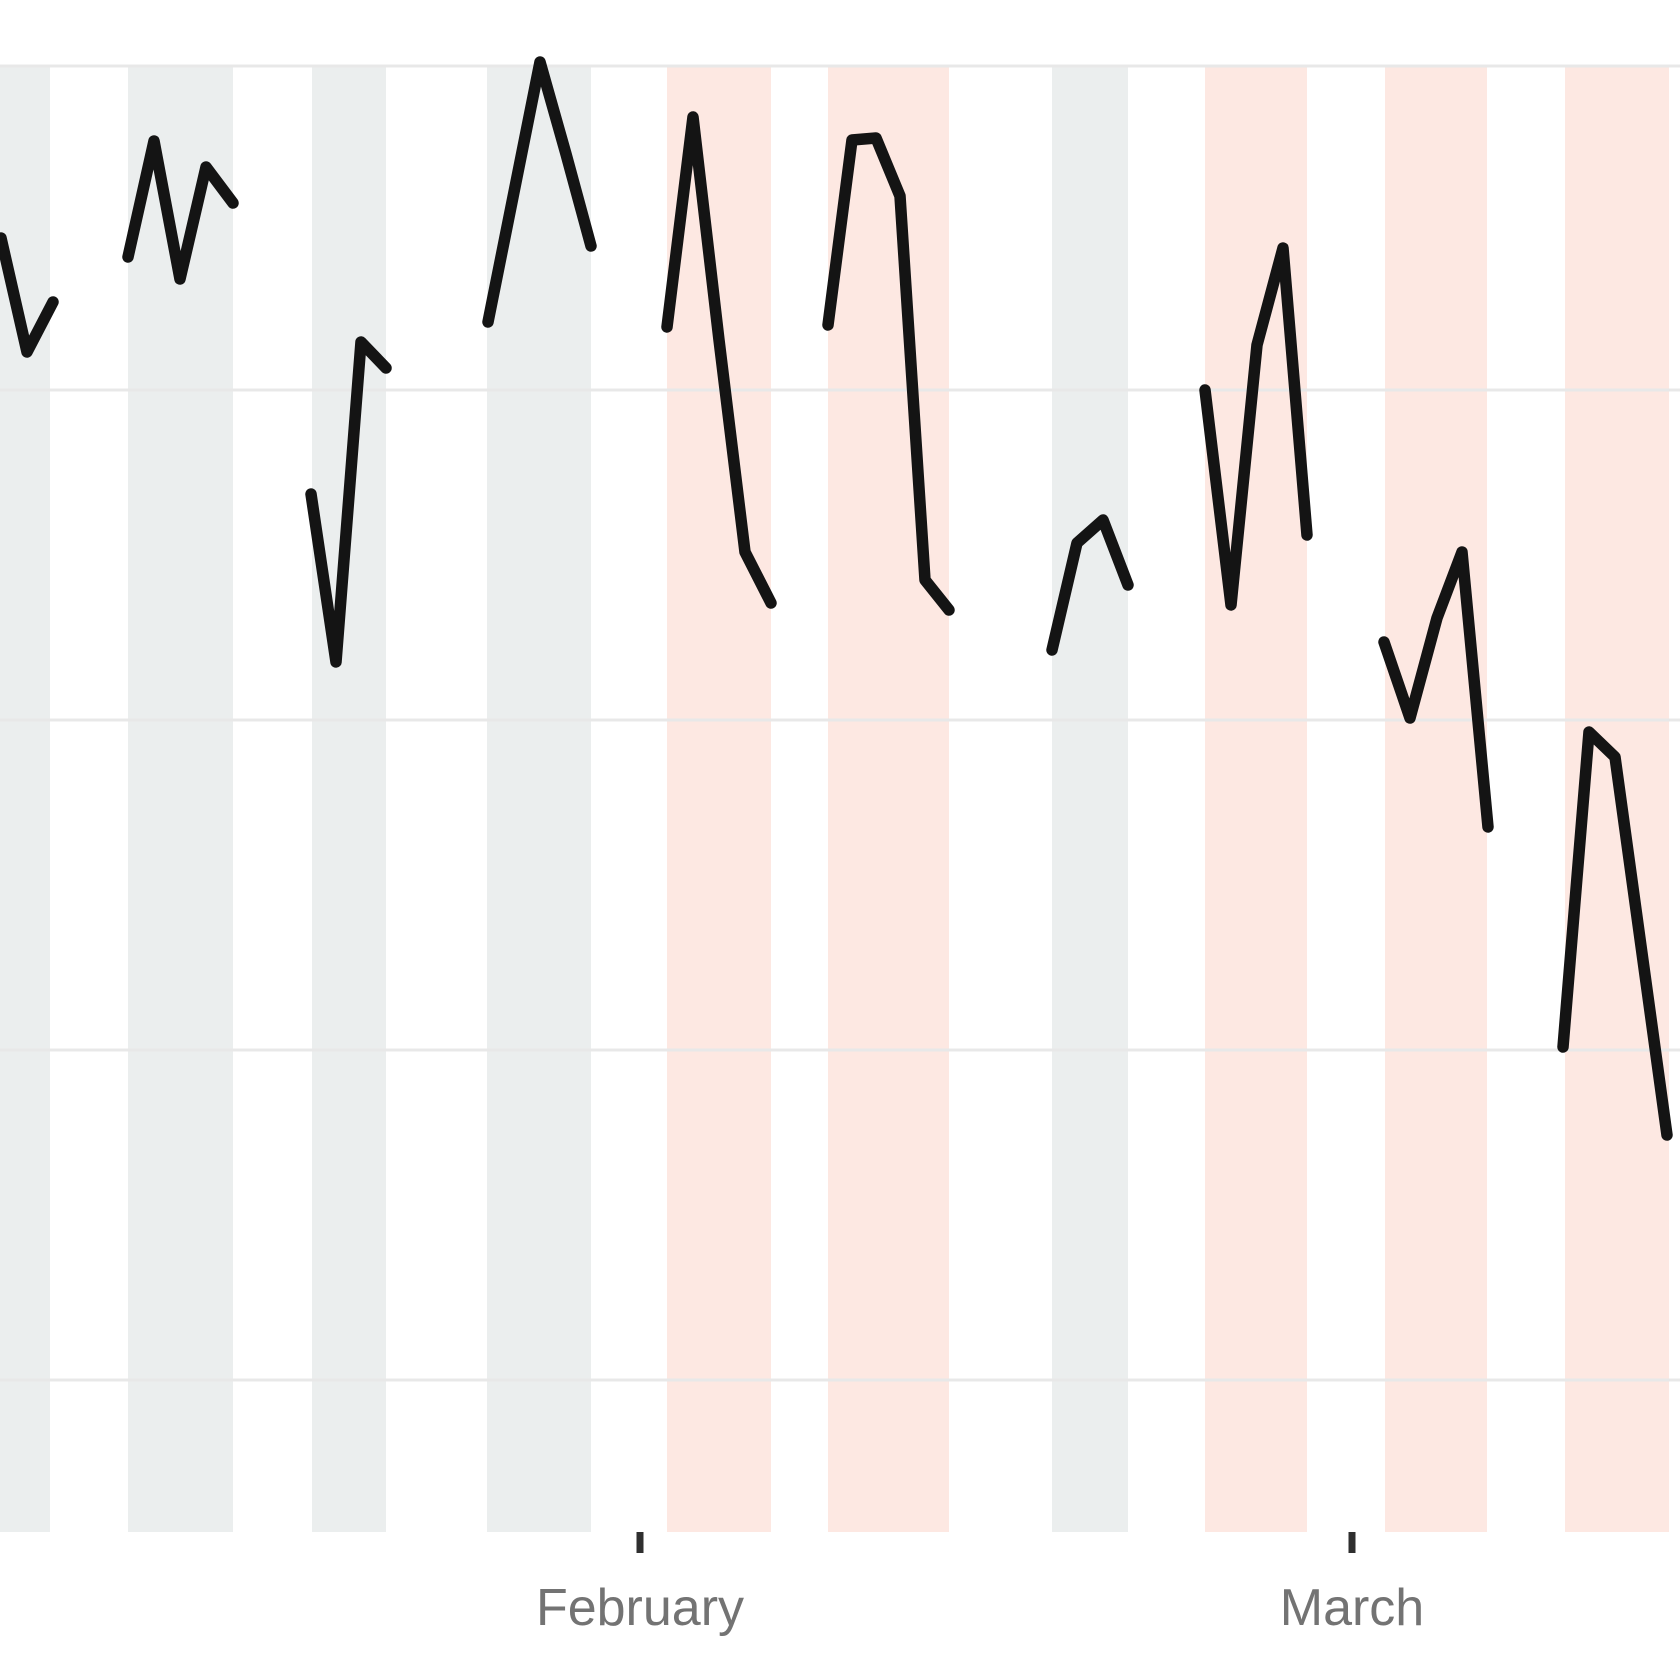 The width and height of the screenshot is (1680, 1680). What do you see at coordinates (640, 1542) in the screenshot?
I see `x-axis-tick-february` at bounding box center [640, 1542].